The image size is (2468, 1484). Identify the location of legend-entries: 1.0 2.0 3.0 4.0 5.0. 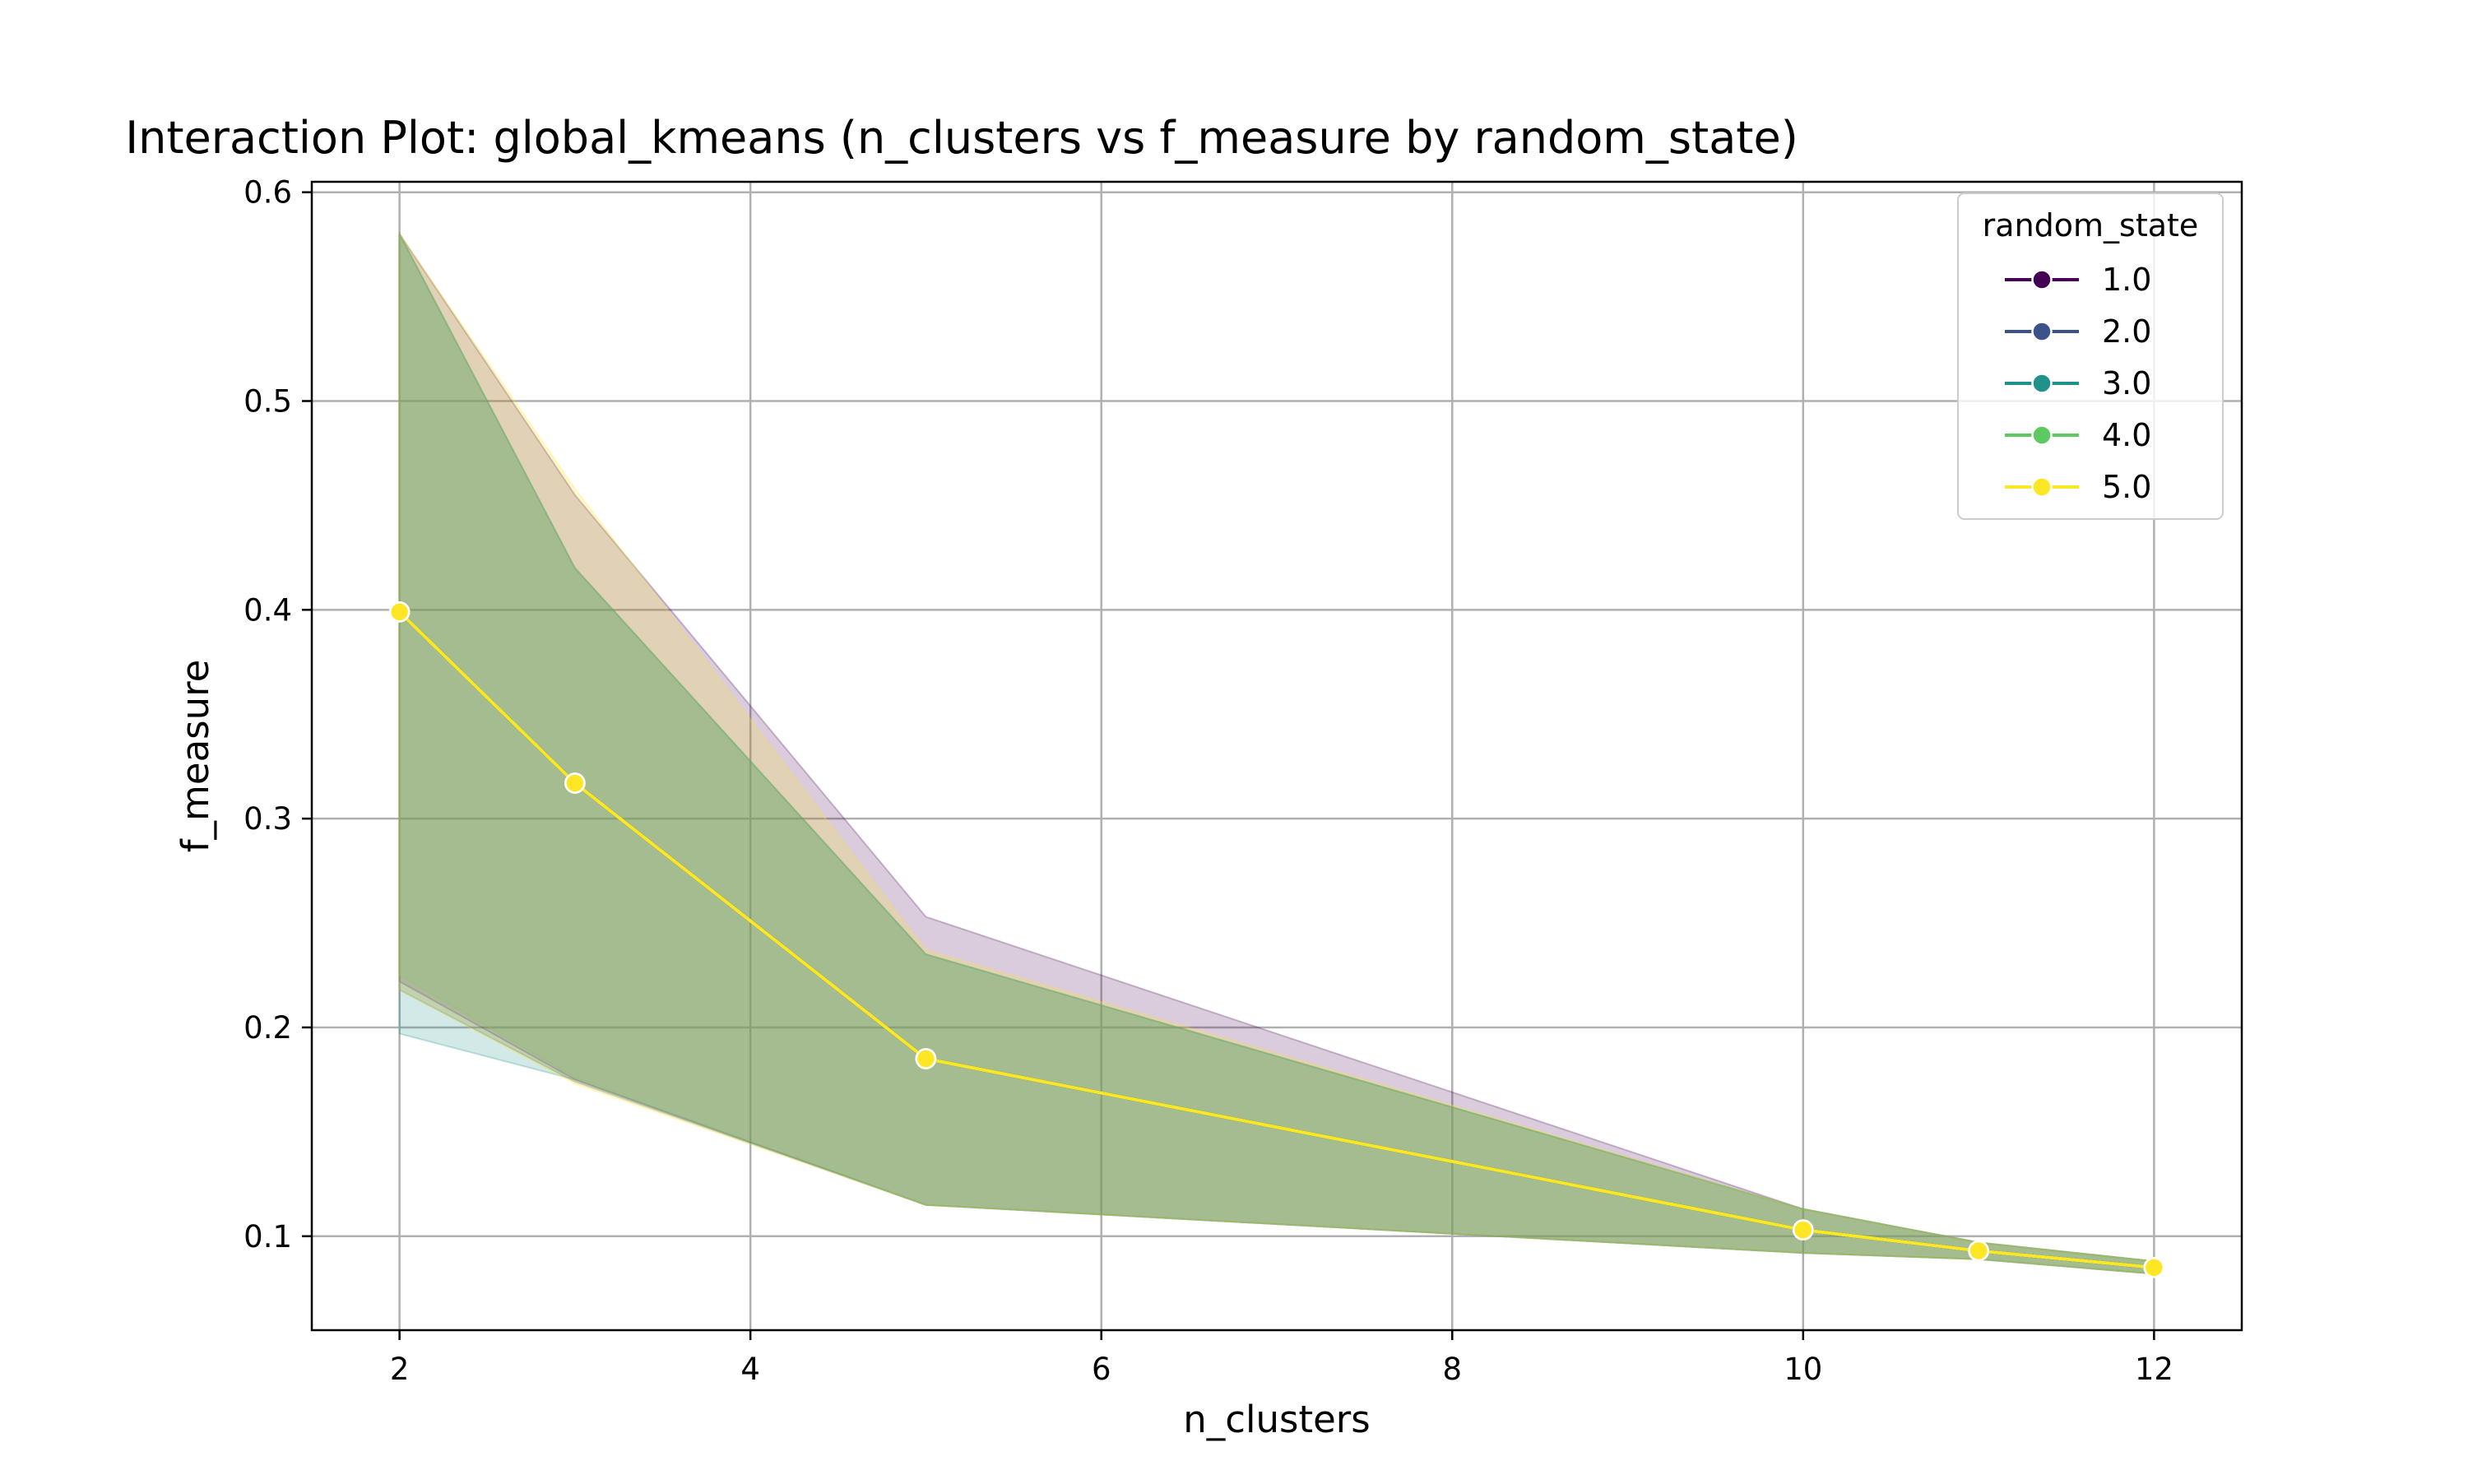
(2078, 383).